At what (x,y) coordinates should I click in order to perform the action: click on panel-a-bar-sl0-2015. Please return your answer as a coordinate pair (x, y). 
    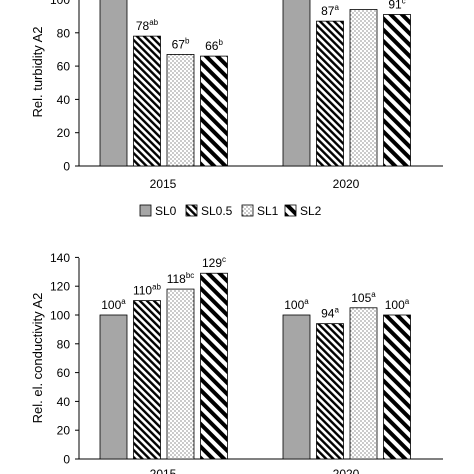
    Looking at the image, I should click on (113, 83).